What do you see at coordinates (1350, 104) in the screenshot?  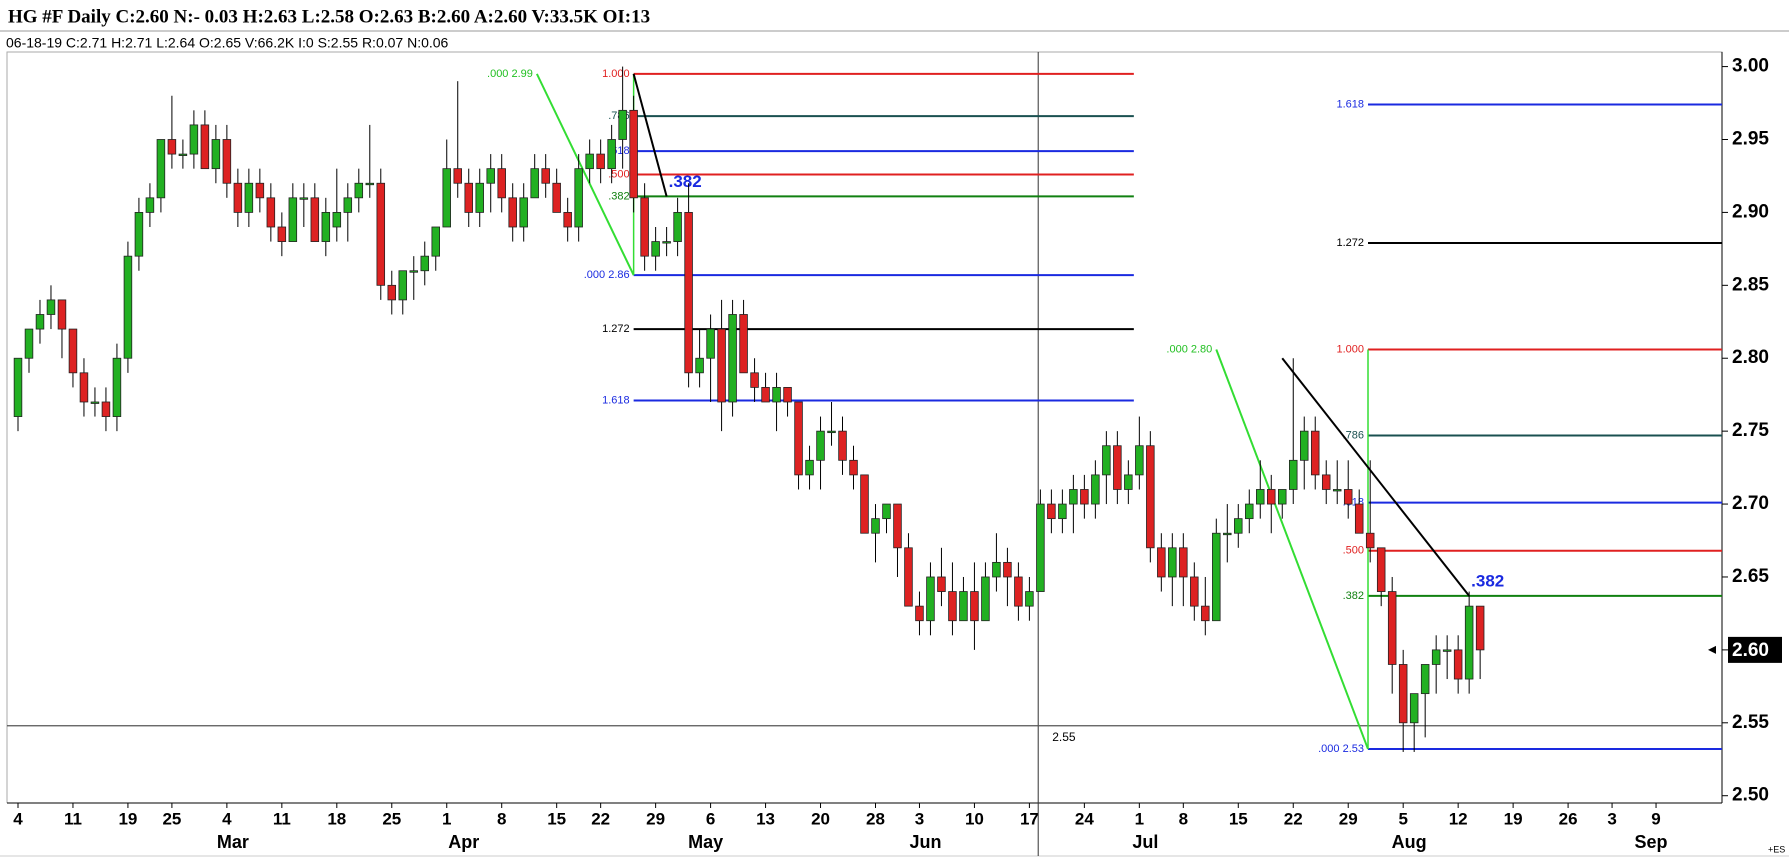 I see `fib-level-label: 1.618` at bounding box center [1350, 104].